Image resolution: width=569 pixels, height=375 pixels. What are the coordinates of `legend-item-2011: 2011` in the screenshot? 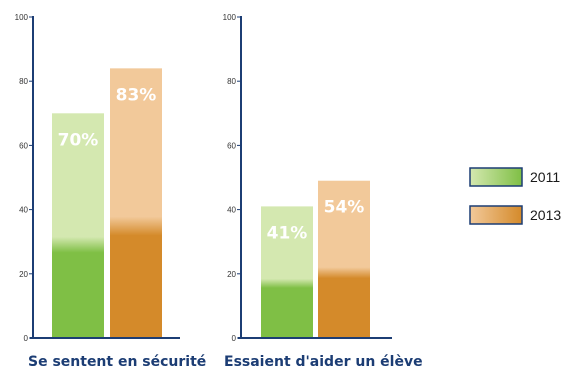 It's located at (514, 177).